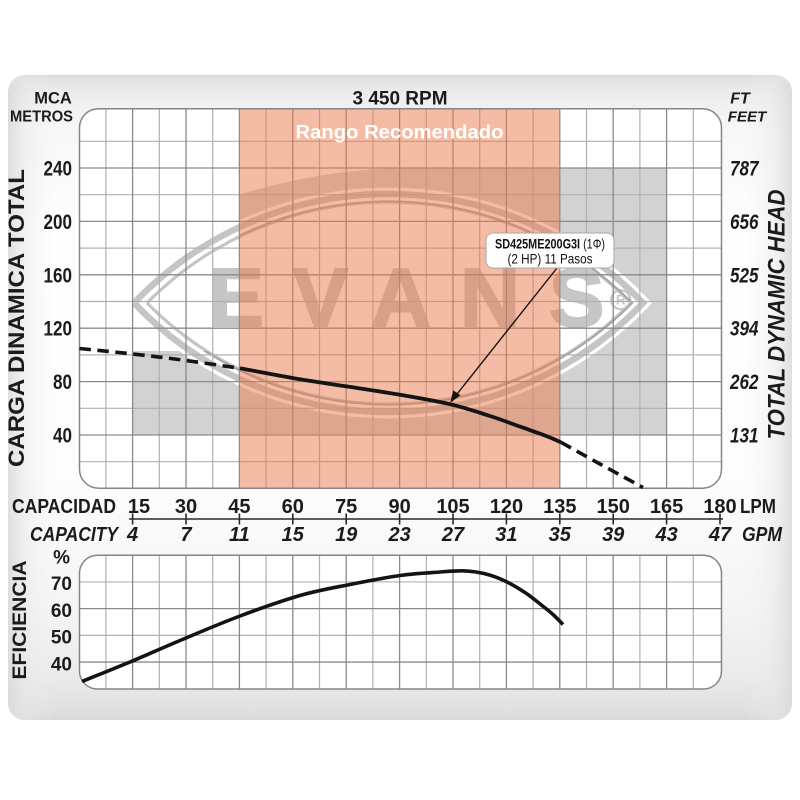 The height and width of the screenshot is (800, 800). Describe the element at coordinates (666, 507) in the screenshot. I see `svg-text: 165` at that location.